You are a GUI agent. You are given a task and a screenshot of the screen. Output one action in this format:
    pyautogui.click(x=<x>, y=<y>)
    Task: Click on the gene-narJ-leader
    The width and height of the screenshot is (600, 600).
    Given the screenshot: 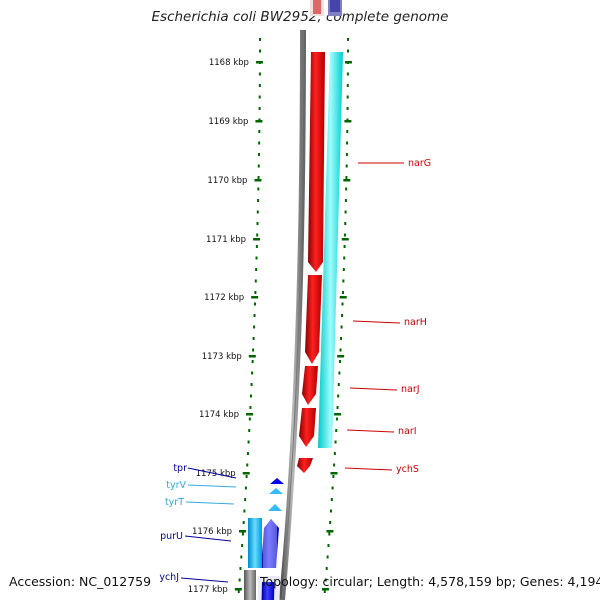 What is the action you would take?
    pyautogui.click(x=373, y=389)
    